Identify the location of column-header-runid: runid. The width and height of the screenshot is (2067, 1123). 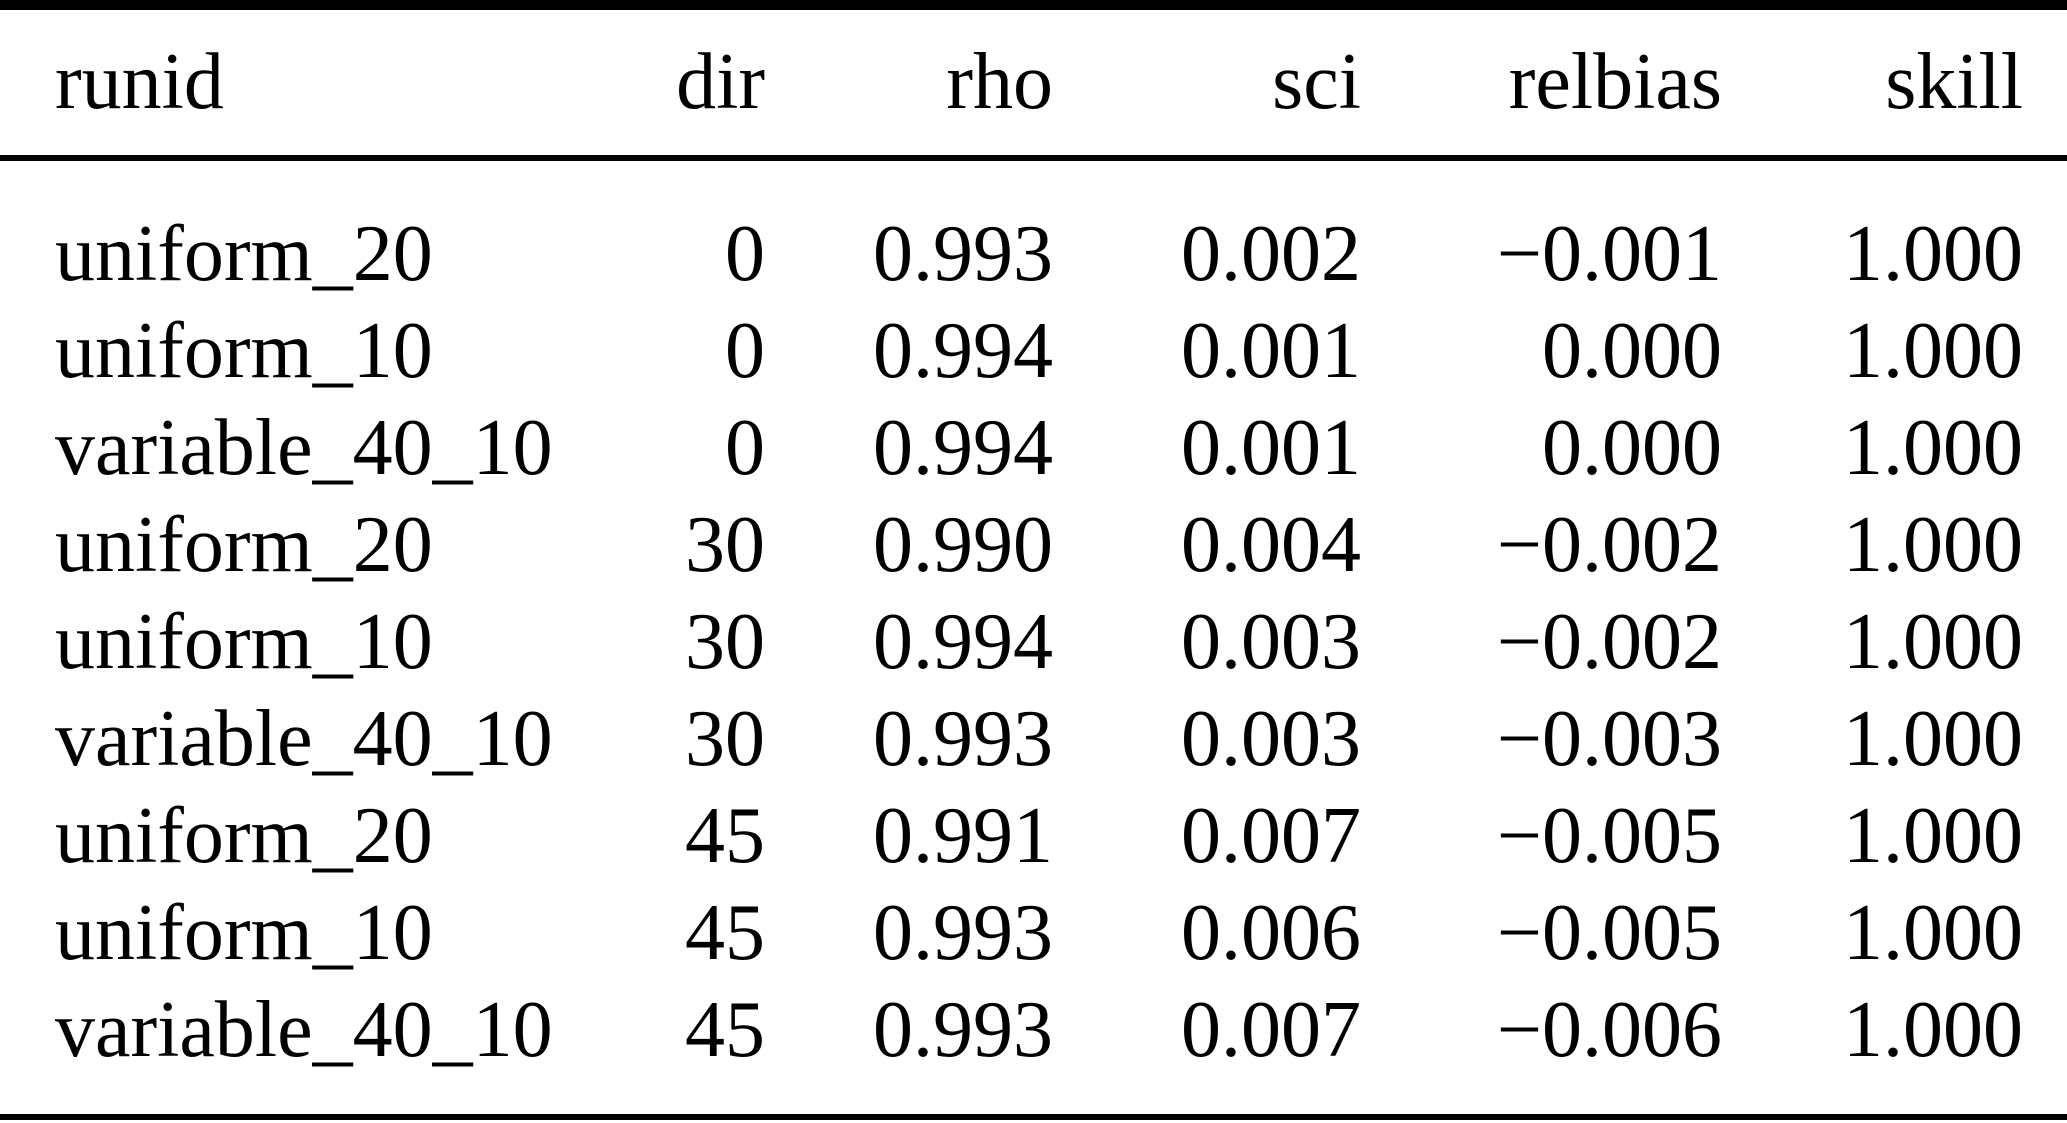
(139, 82).